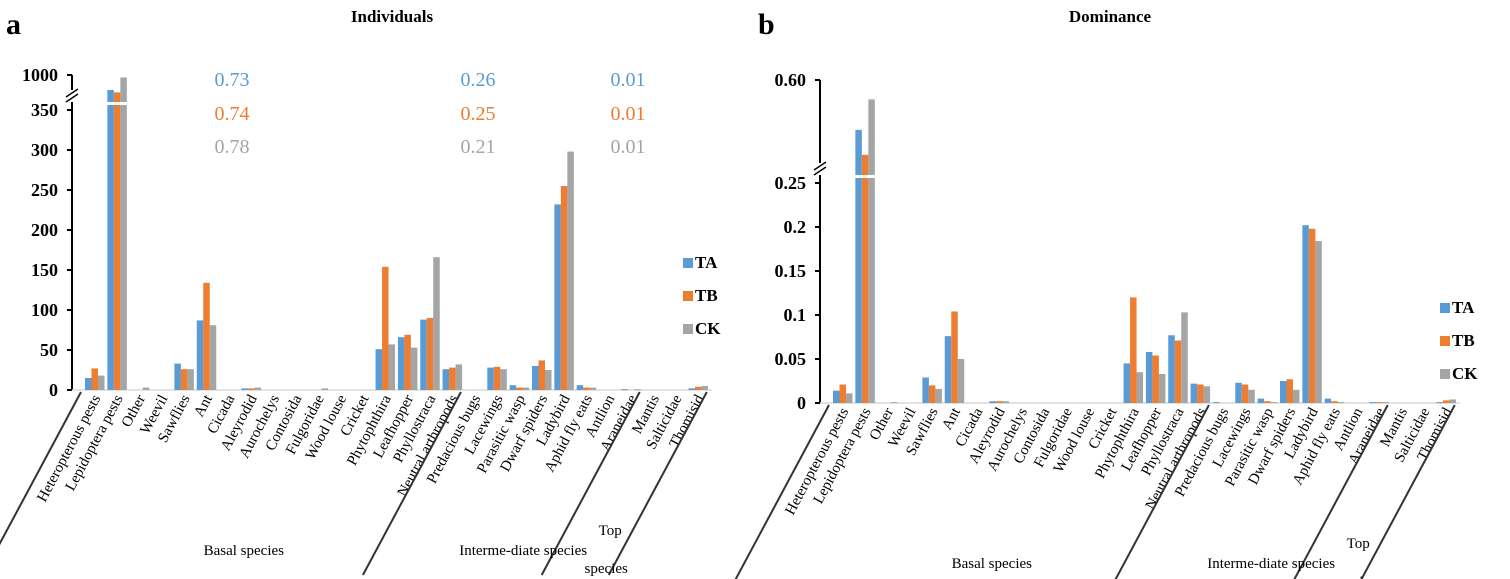  I want to click on annotation-basal-ck: 0.78, so click(232, 147).